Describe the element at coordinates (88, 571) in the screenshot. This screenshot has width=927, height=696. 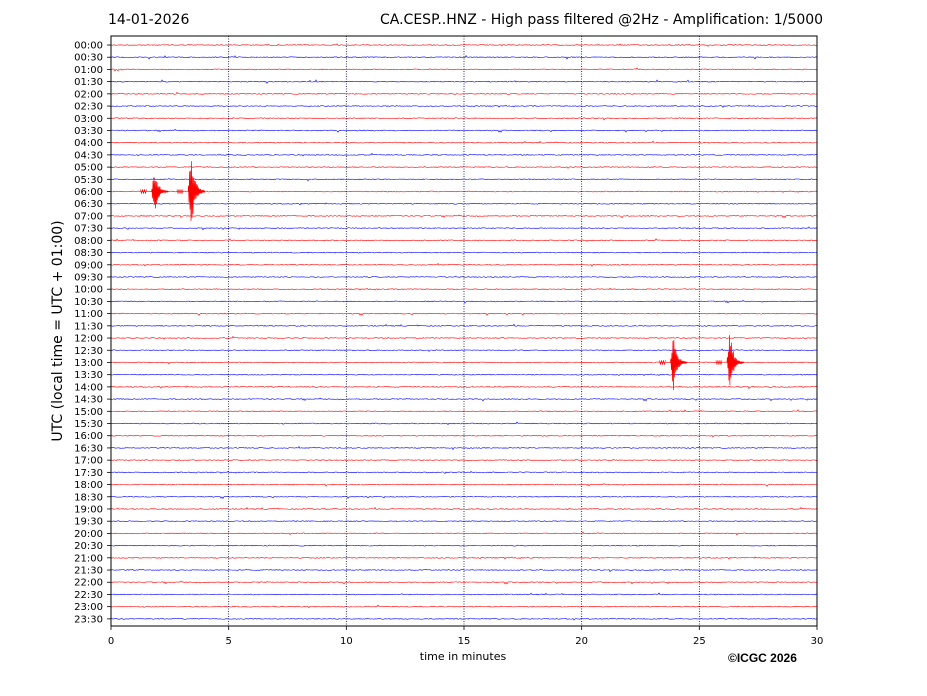
I see `y-tick-label: 21:30` at that location.